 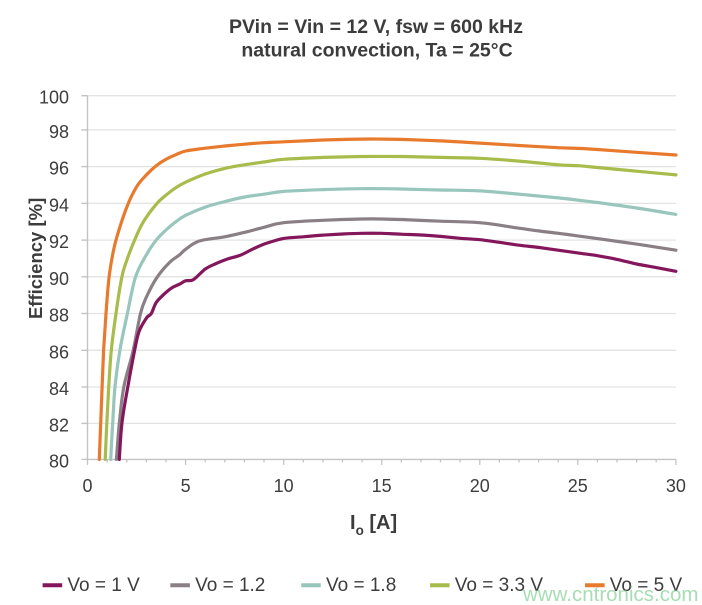 I want to click on svg-text: 98, so click(x=59, y=132).